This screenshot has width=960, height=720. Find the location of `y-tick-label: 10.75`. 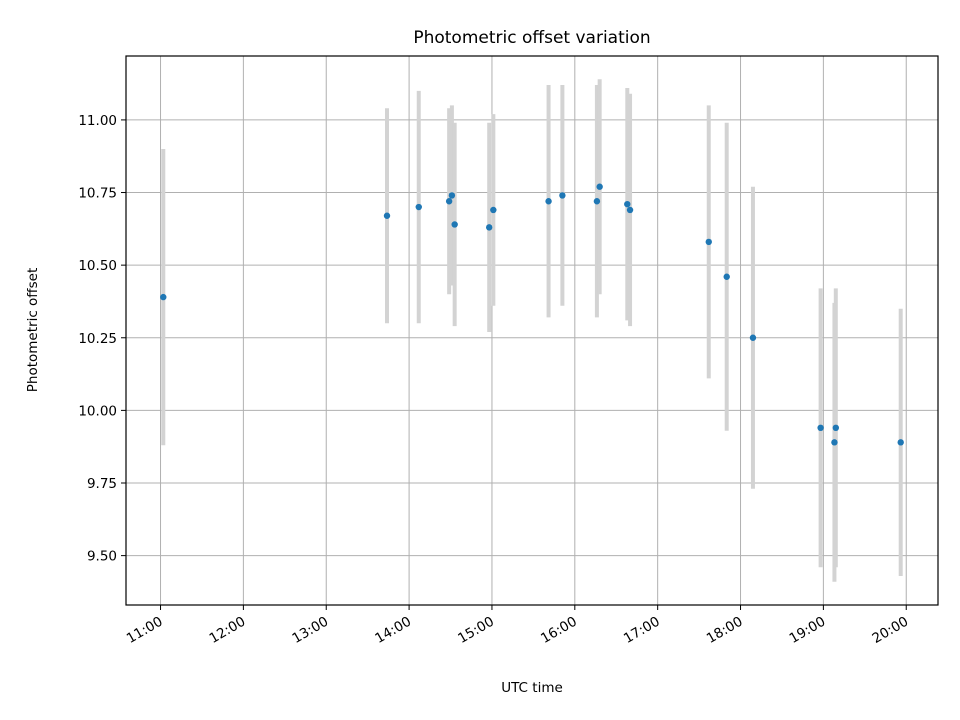

y-tick-label: 10.75 is located at coordinates (97, 194).